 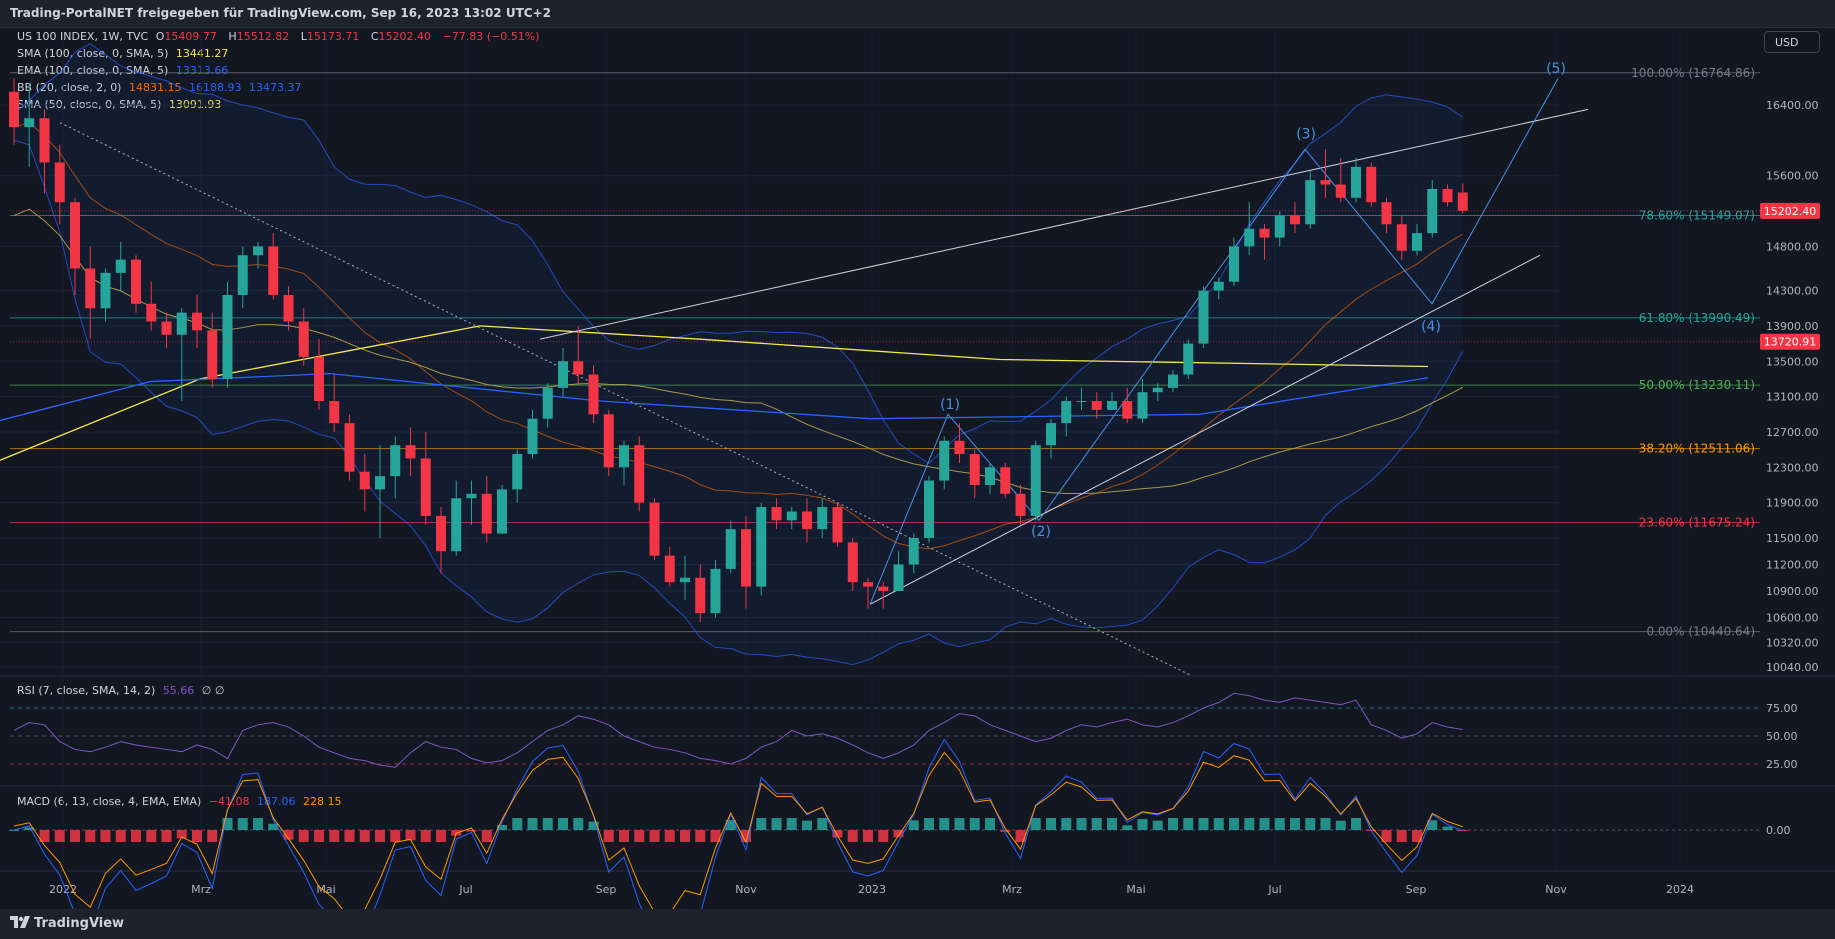 I want to click on legend-ema100-row: EMA (100, close, 0, SMA, 5) 13313.66, so click(x=124, y=70).